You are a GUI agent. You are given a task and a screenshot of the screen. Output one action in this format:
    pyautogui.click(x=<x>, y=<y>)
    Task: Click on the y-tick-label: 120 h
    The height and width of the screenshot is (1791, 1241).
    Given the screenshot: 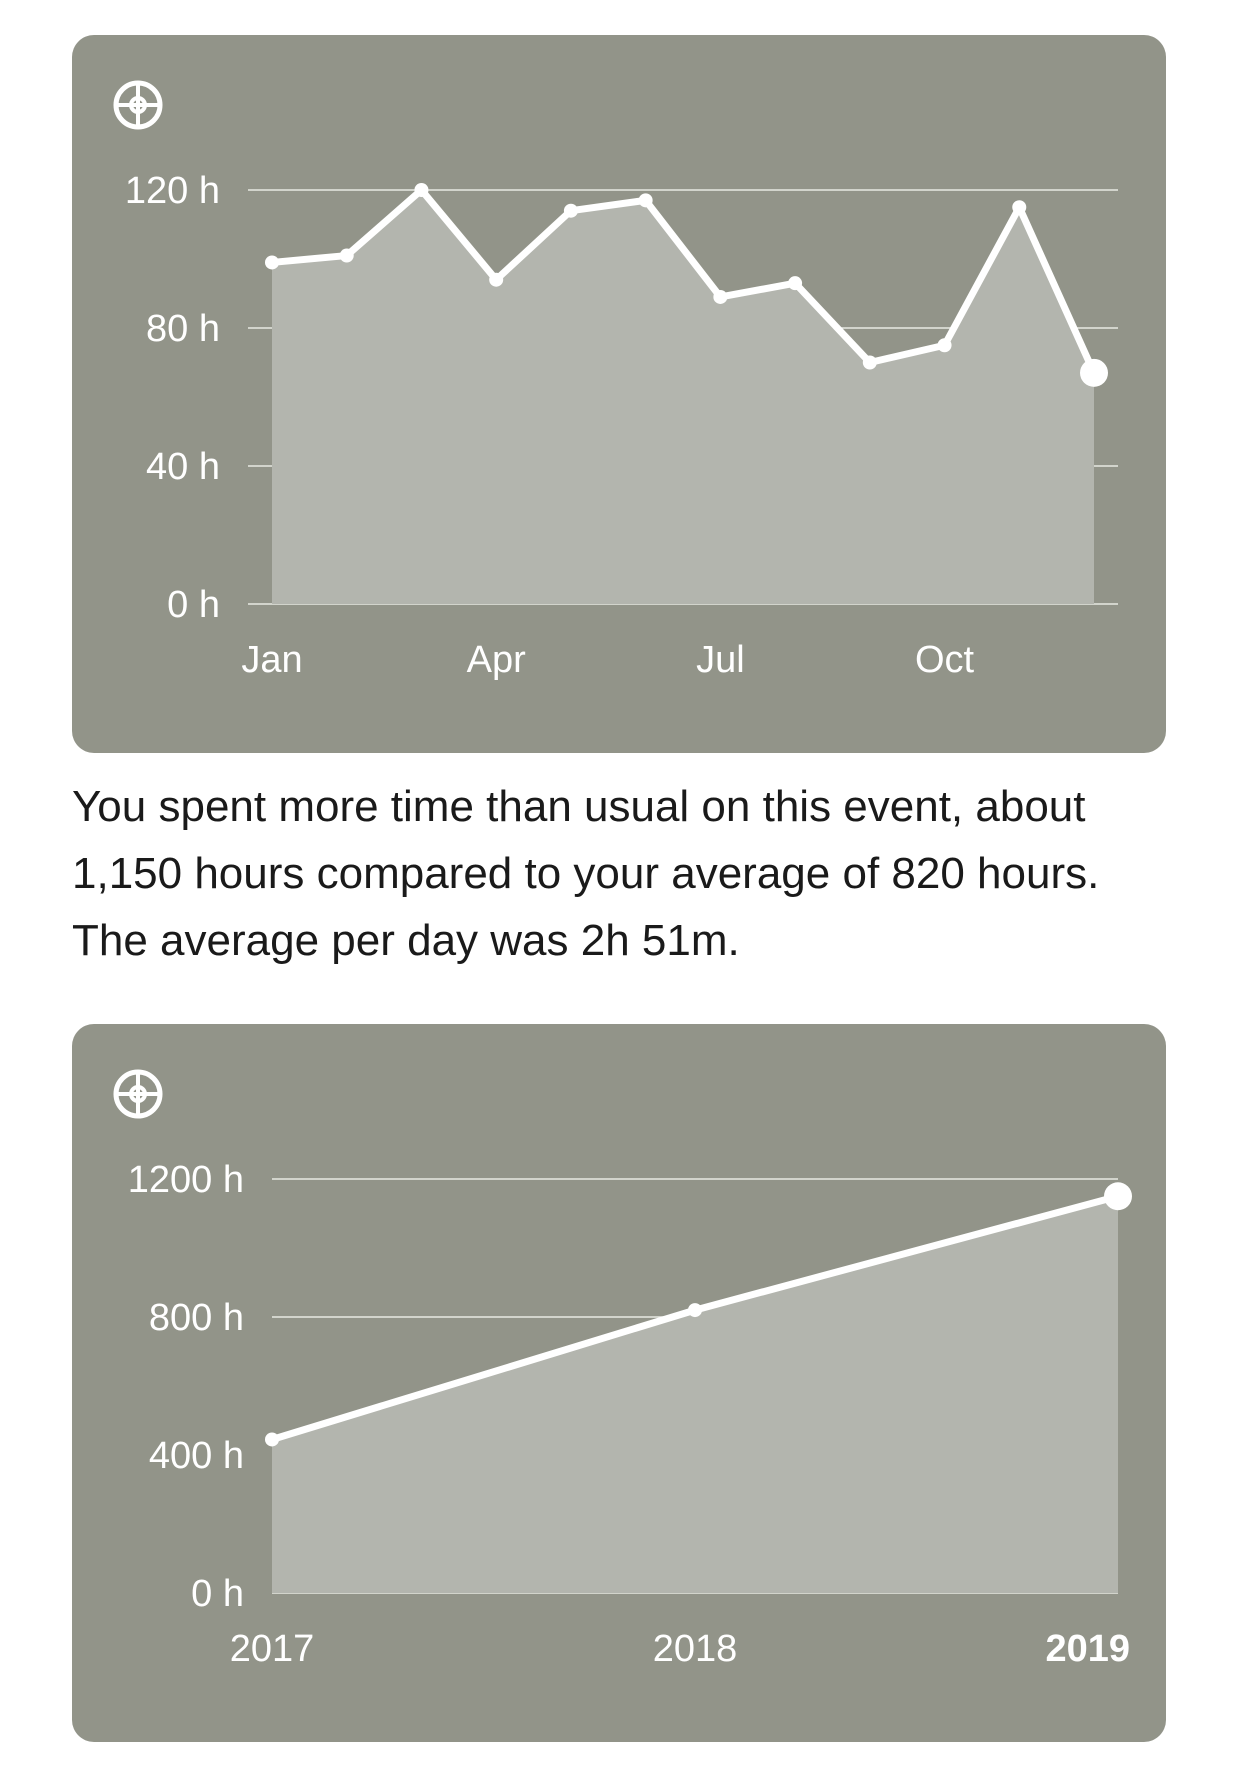 What is the action you would take?
    pyautogui.click(x=172, y=191)
    